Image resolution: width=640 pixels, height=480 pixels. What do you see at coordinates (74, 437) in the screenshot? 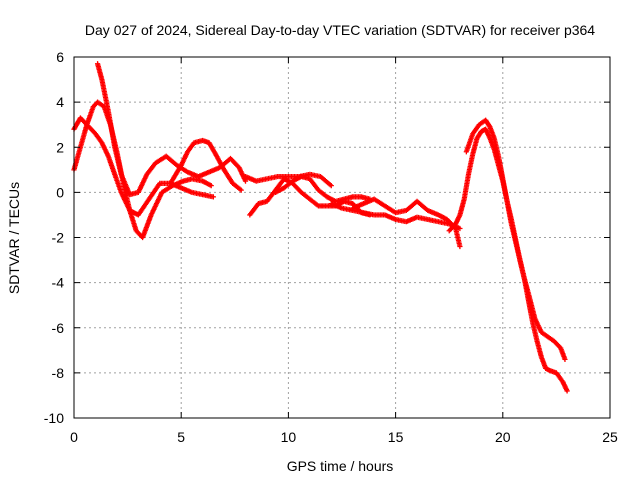
I see `x-tick-label: 0` at bounding box center [74, 437].